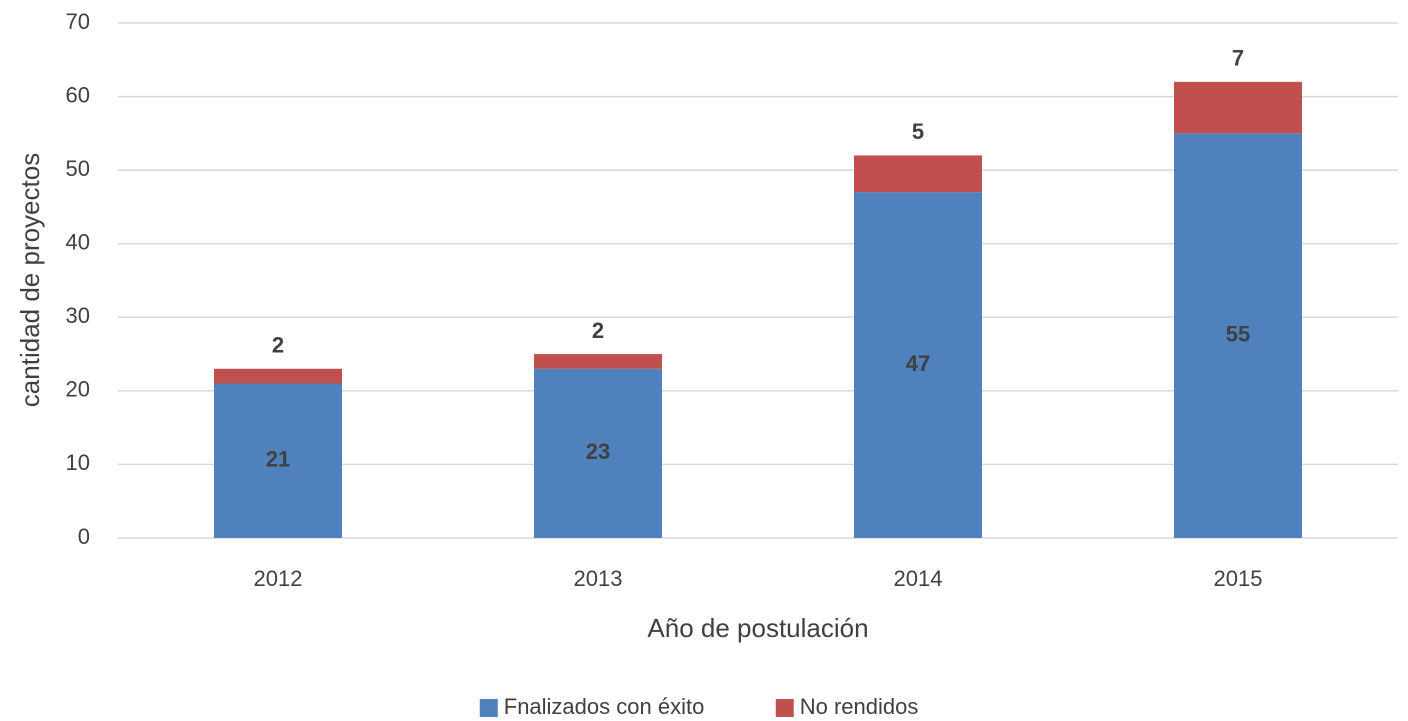  I want to click on y-tick-label: 40, so click(78, 242).